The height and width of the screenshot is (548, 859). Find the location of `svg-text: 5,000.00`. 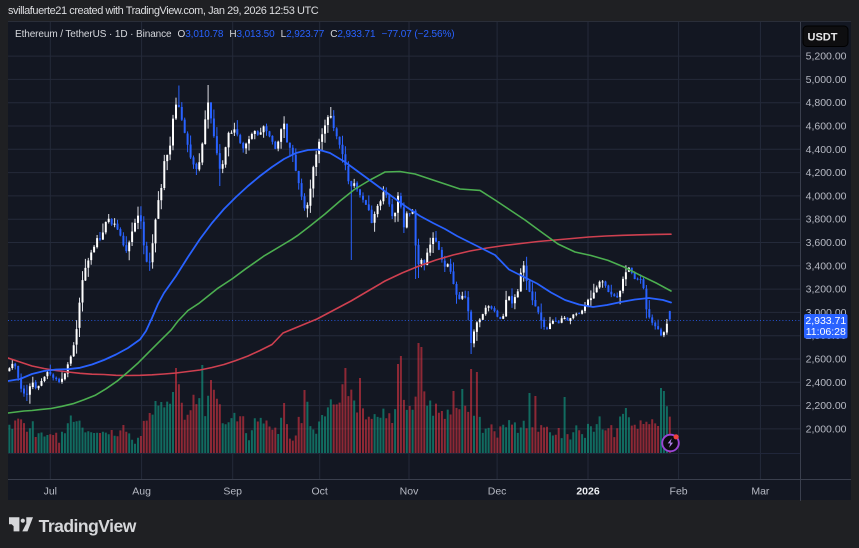

svg-text: 5,000.00 is located at coordinates (826, 80).